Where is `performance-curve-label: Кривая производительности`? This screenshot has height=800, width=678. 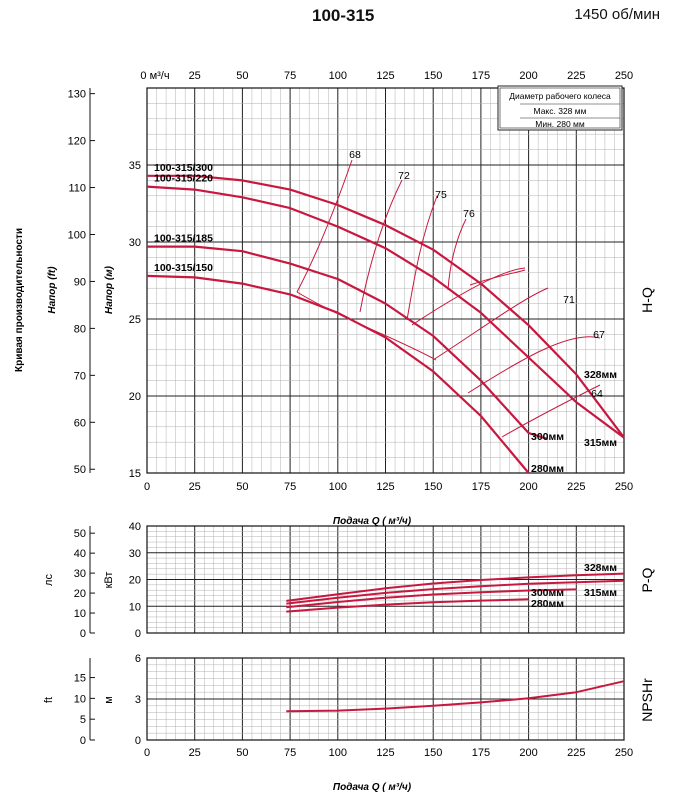 performance-curve-label: Кривая производительности is located at coordinates (19, 300).